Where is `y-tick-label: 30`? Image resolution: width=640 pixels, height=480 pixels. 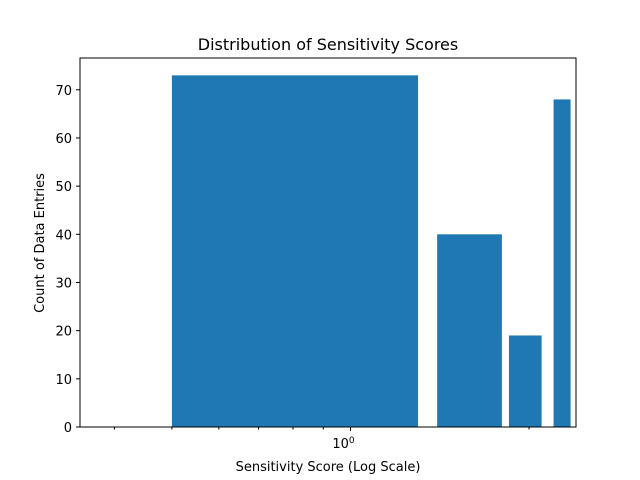 y-tick-label: 30 is located at coordinates (63, 283).